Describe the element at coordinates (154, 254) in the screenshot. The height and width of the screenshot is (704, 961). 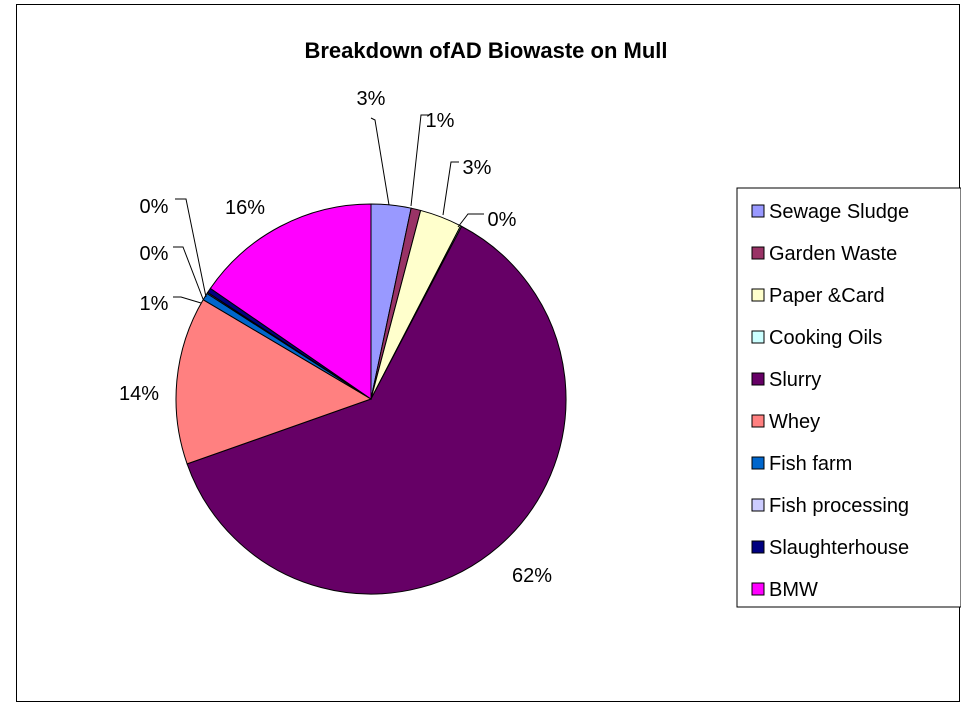
I see `data-label-fish-processing: 0%` at that location.